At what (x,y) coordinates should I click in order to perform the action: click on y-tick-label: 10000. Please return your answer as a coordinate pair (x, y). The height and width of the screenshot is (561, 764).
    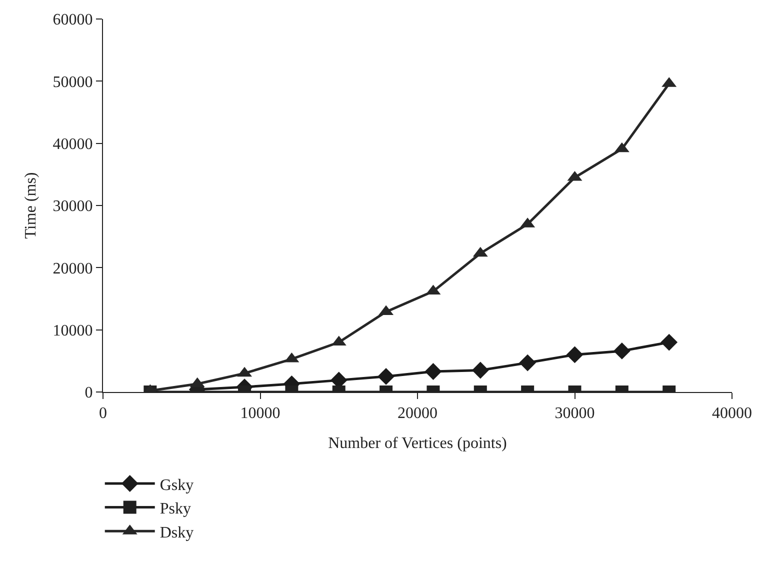
    Looking at the image, I should click on (72, 331).